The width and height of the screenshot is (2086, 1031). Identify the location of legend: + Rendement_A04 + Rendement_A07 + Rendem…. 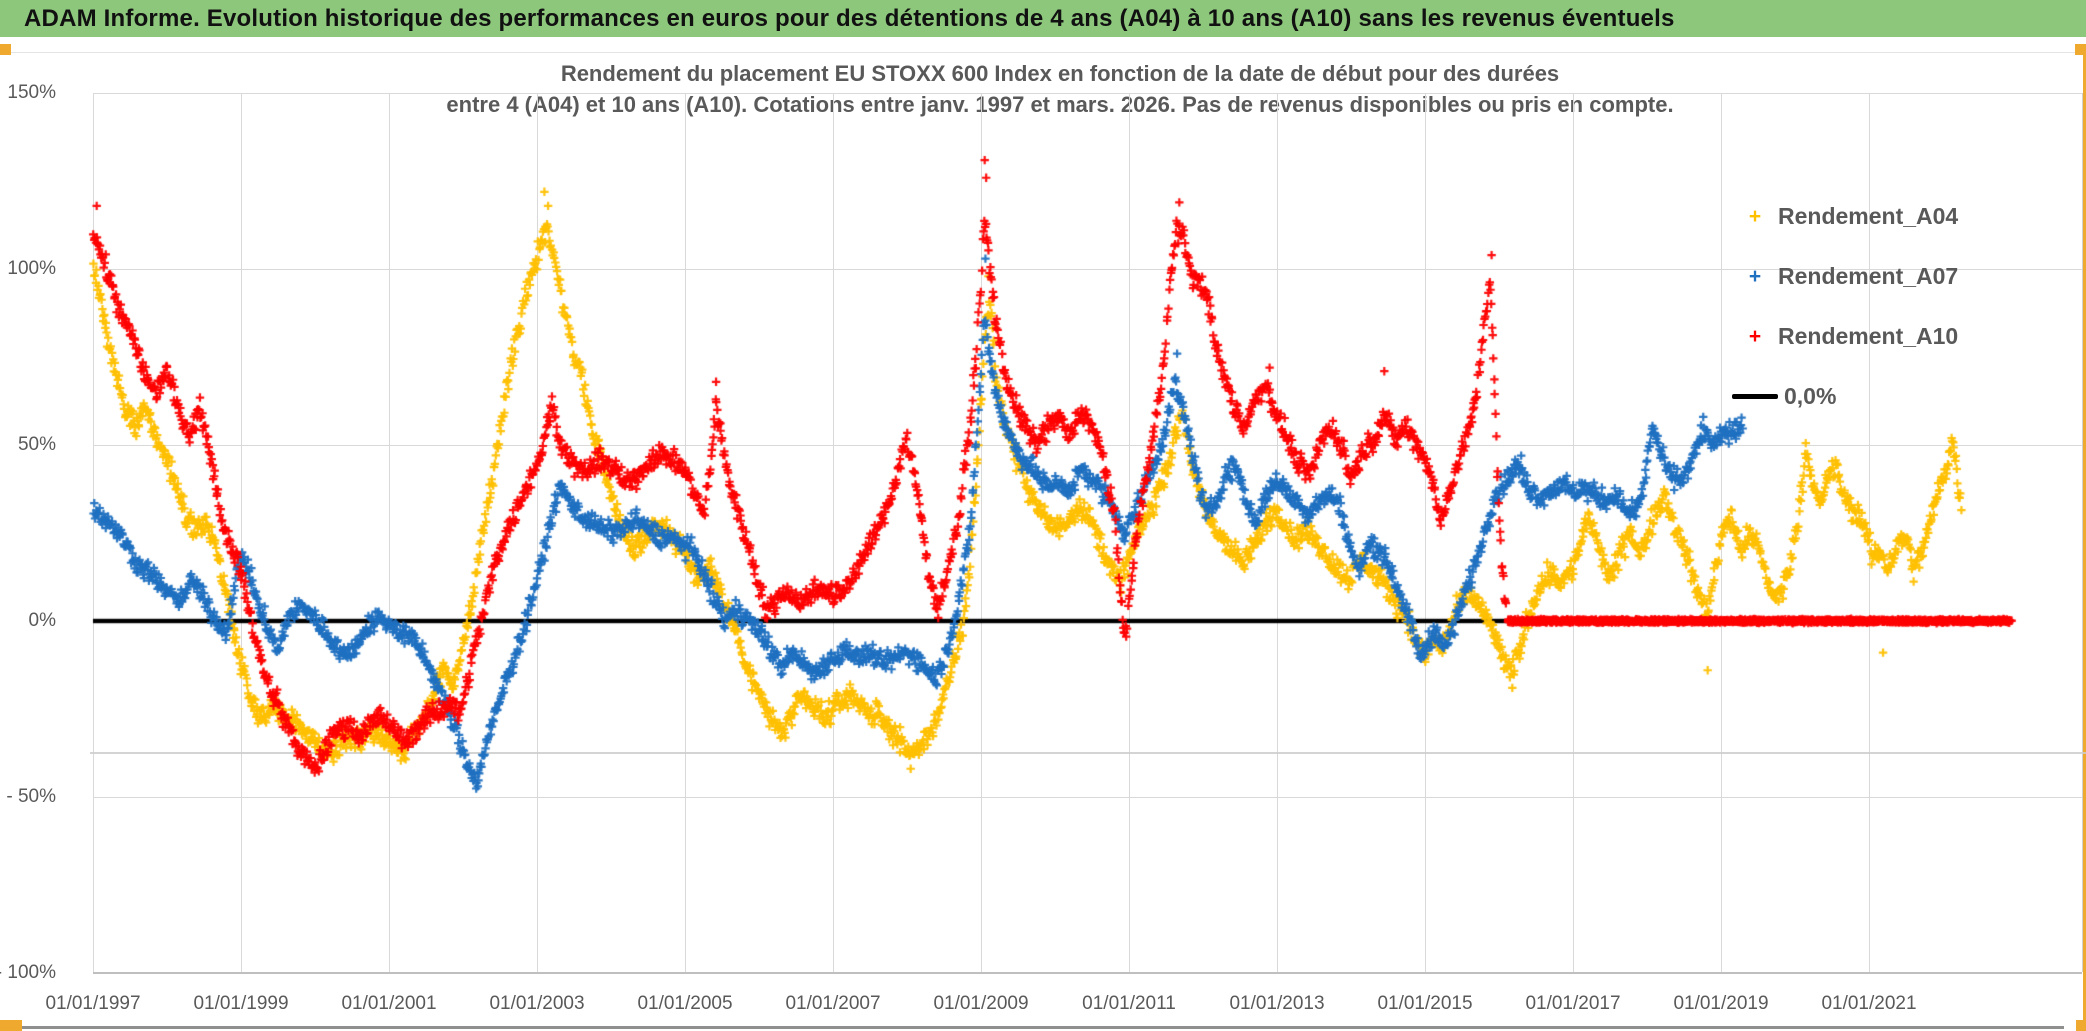
(1872, 306).